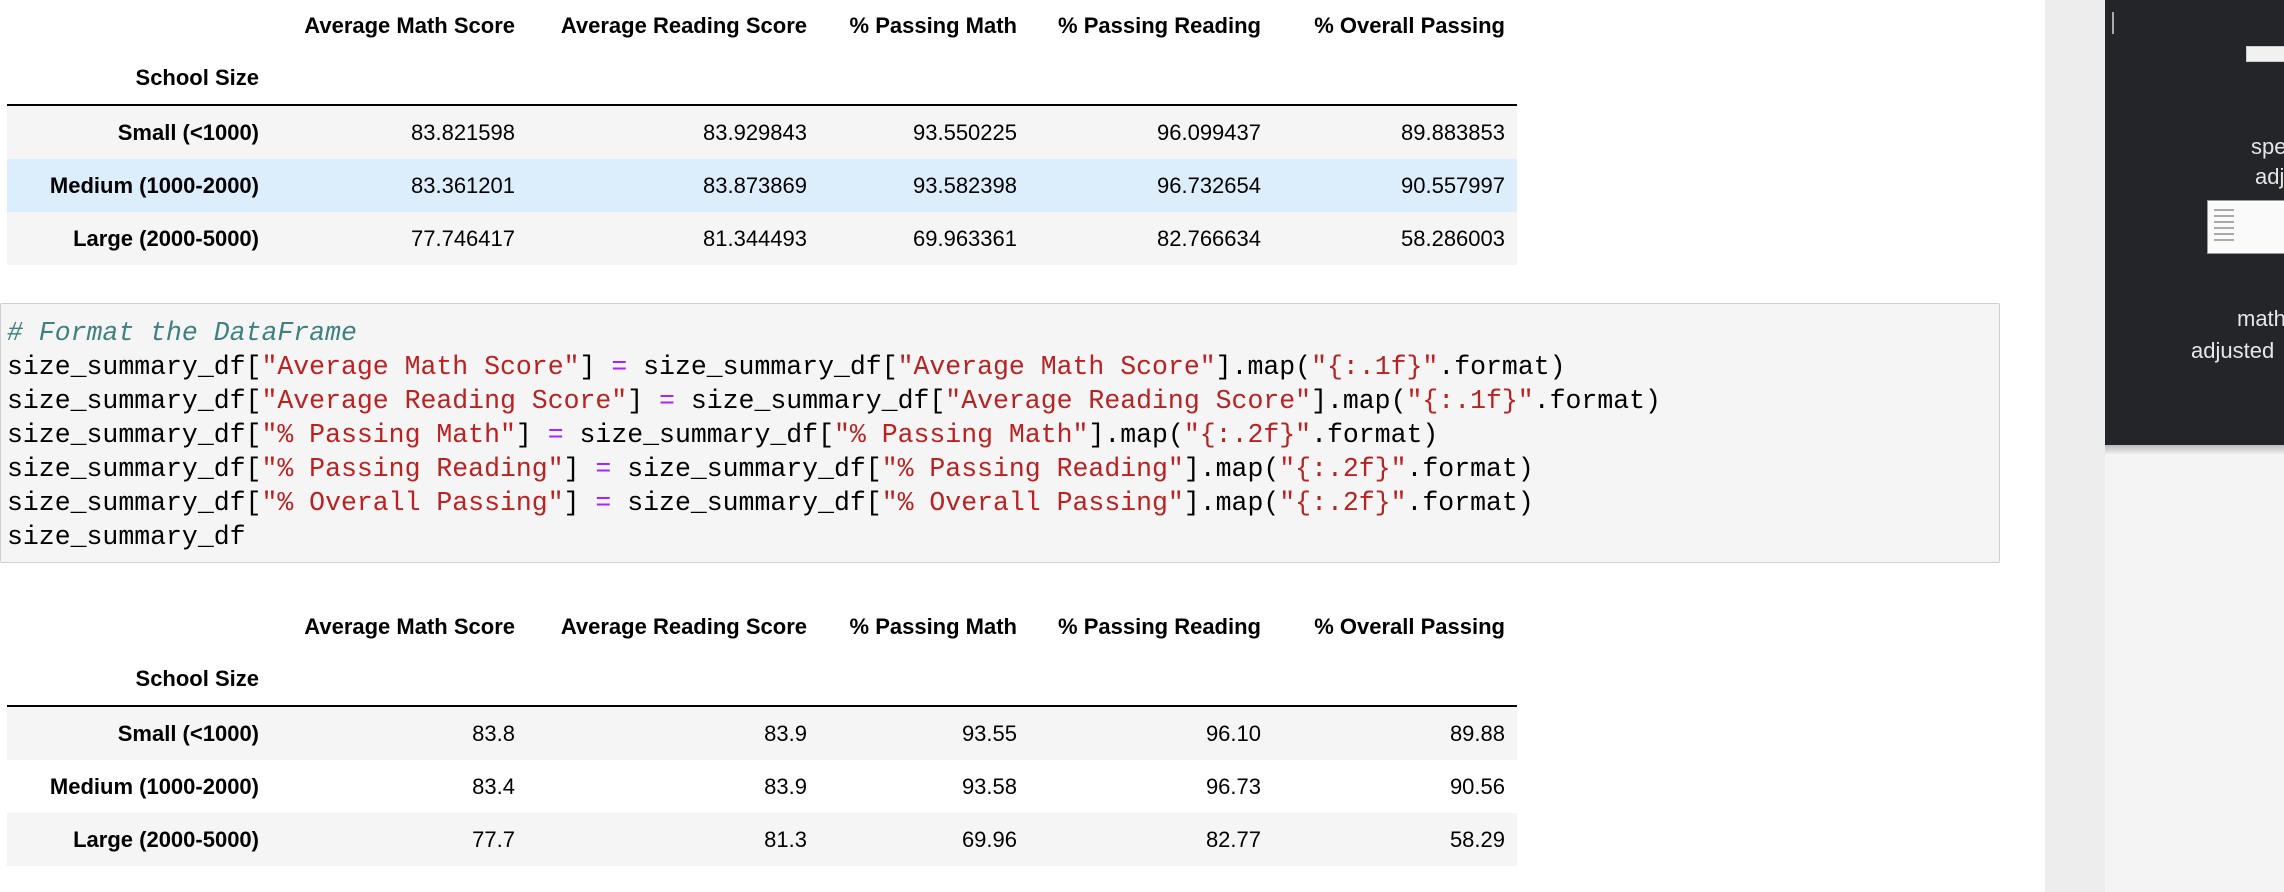 This screenshot has width=2284, height=892. Describe the element at coordinates (755, 185) in the screenshot. I see `table-cell: 83.873869` at that location.